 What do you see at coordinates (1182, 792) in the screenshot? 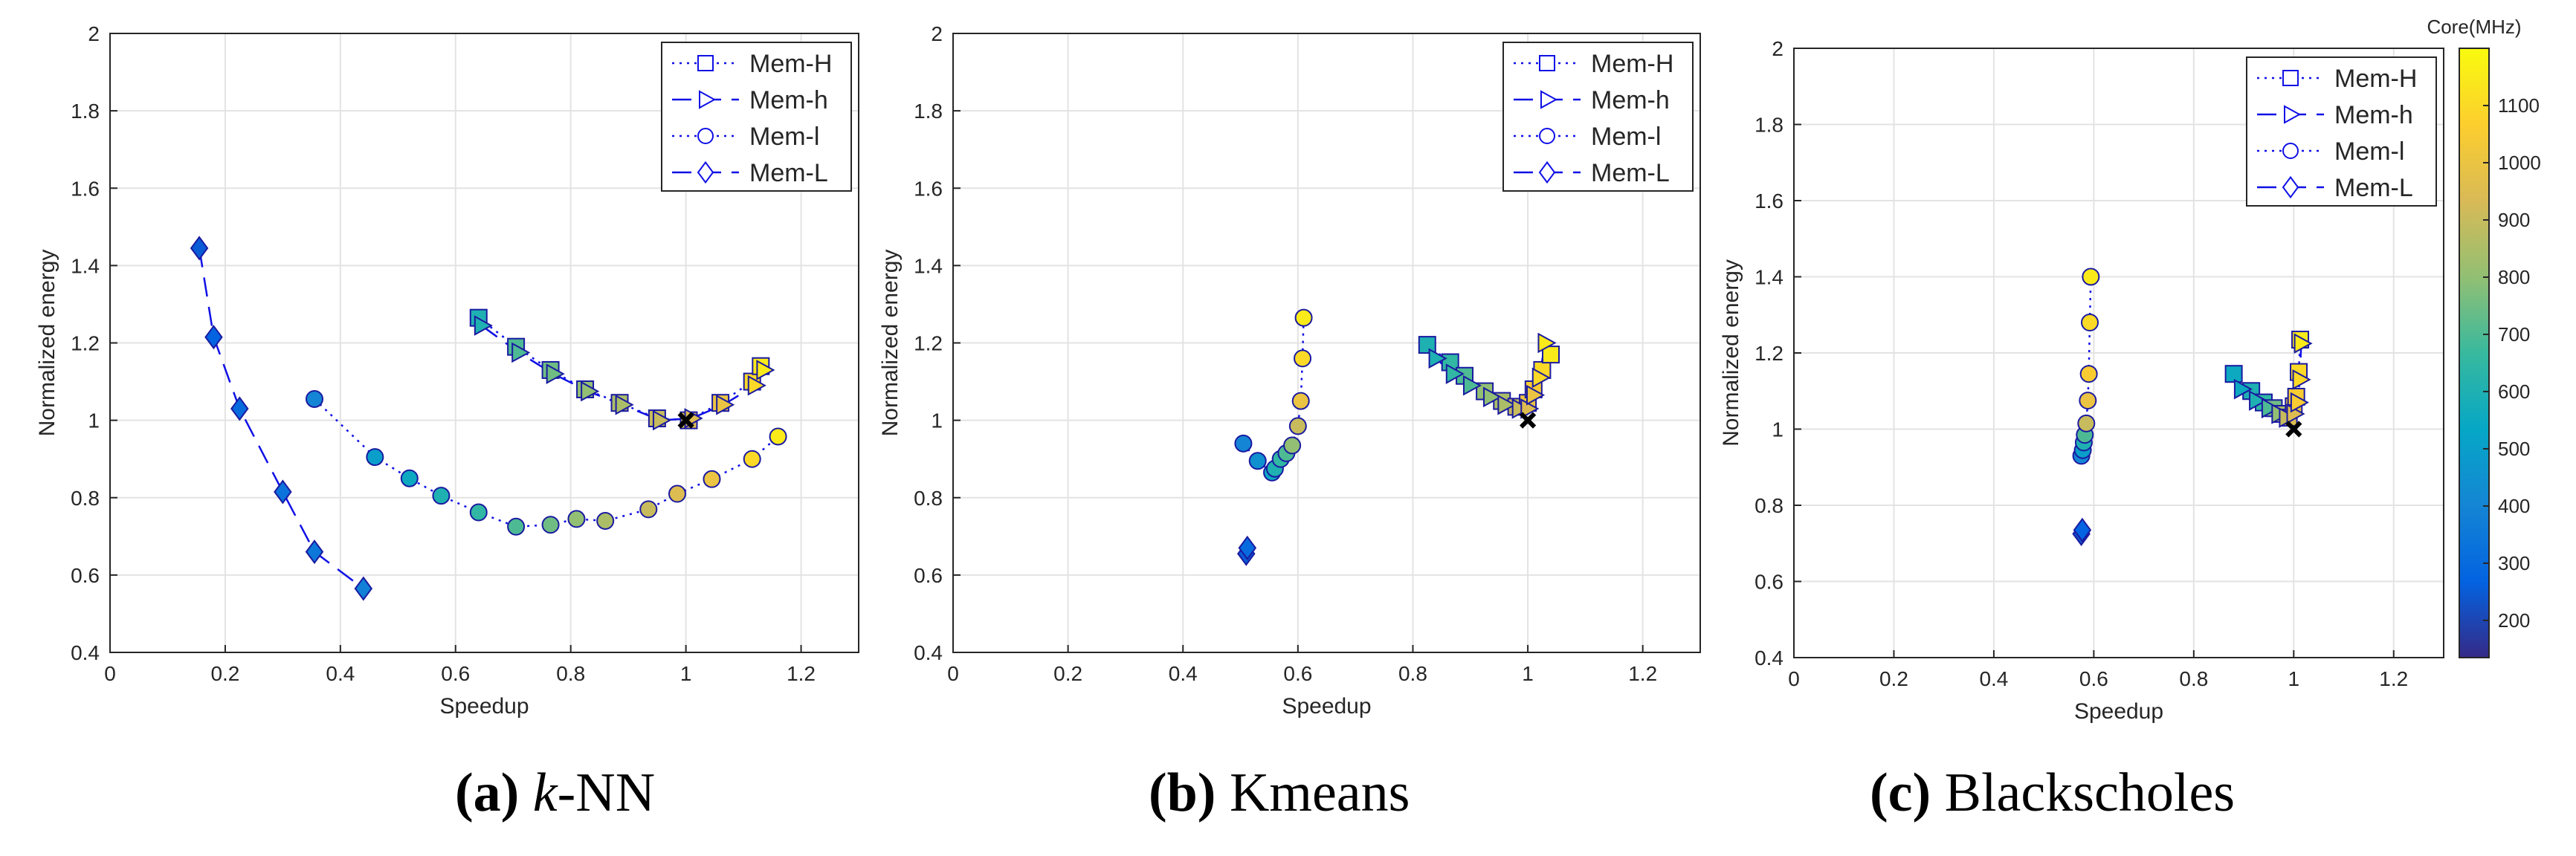
I see `caption-b-label: (b)` at bounding box center [1182, 792].